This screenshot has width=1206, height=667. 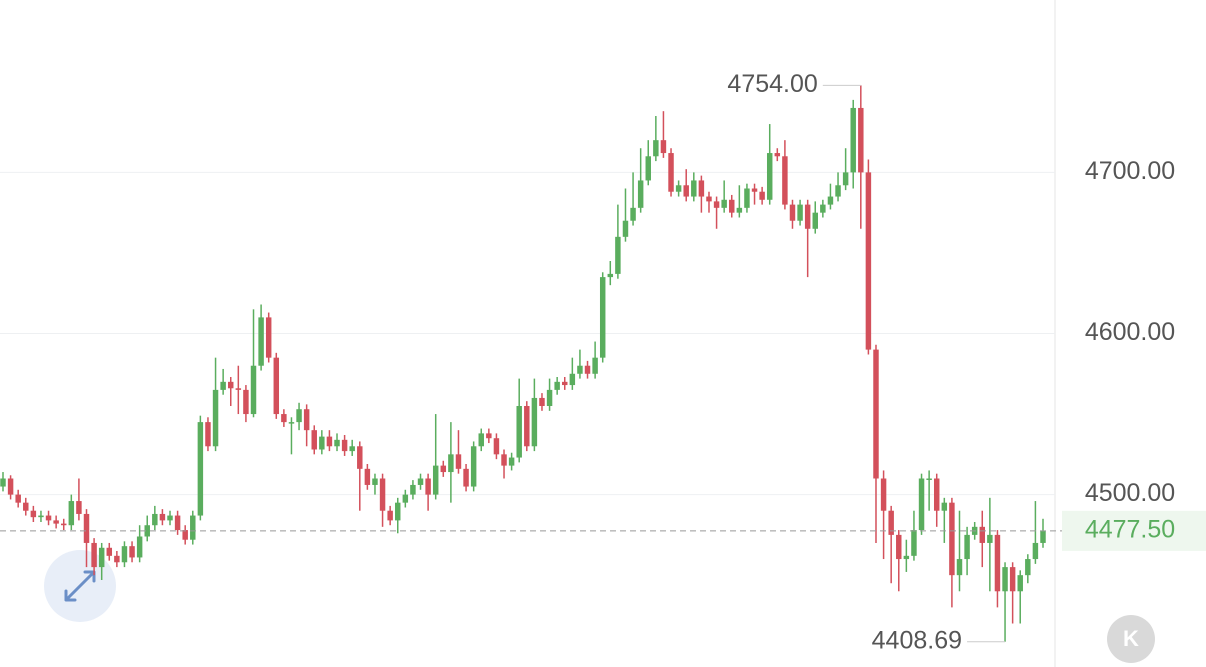 I want to click on y-tick-label: 4700.00, so click(x=1130, y=171).